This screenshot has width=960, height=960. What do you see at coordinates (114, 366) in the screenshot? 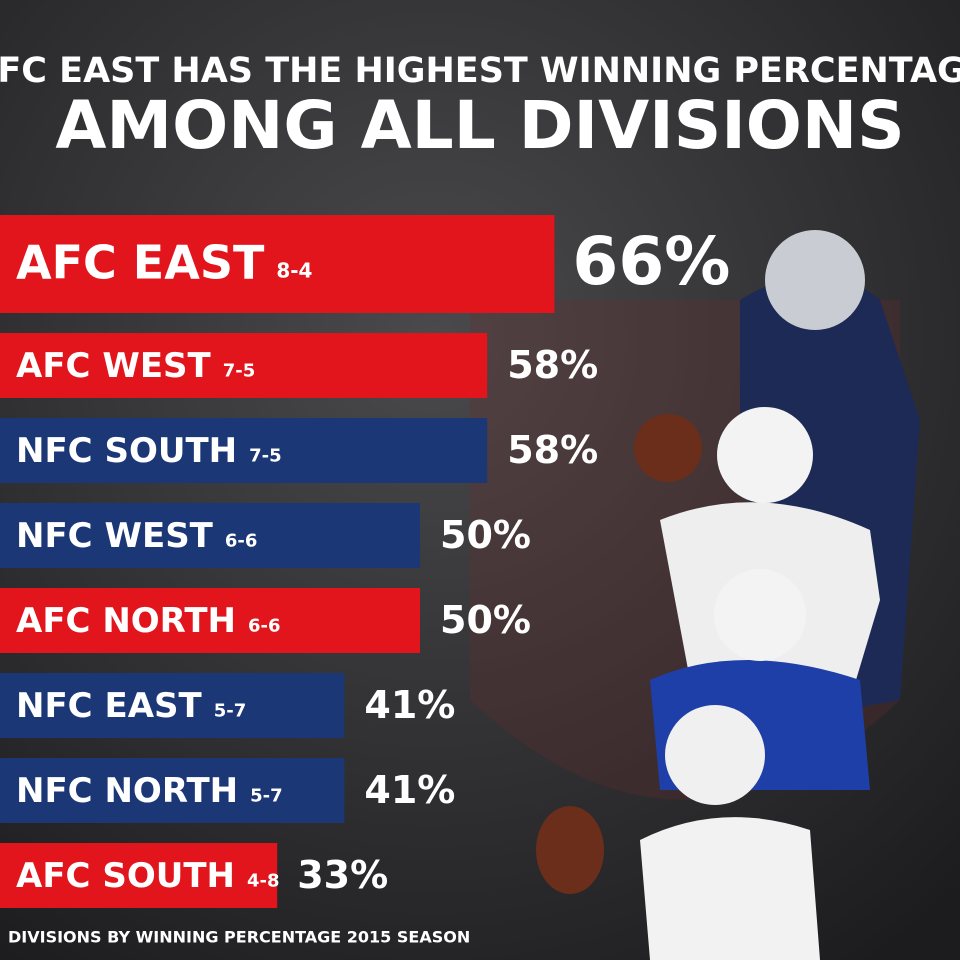
I see `category-label: AFC WEST` at bounding box center [114, 366].